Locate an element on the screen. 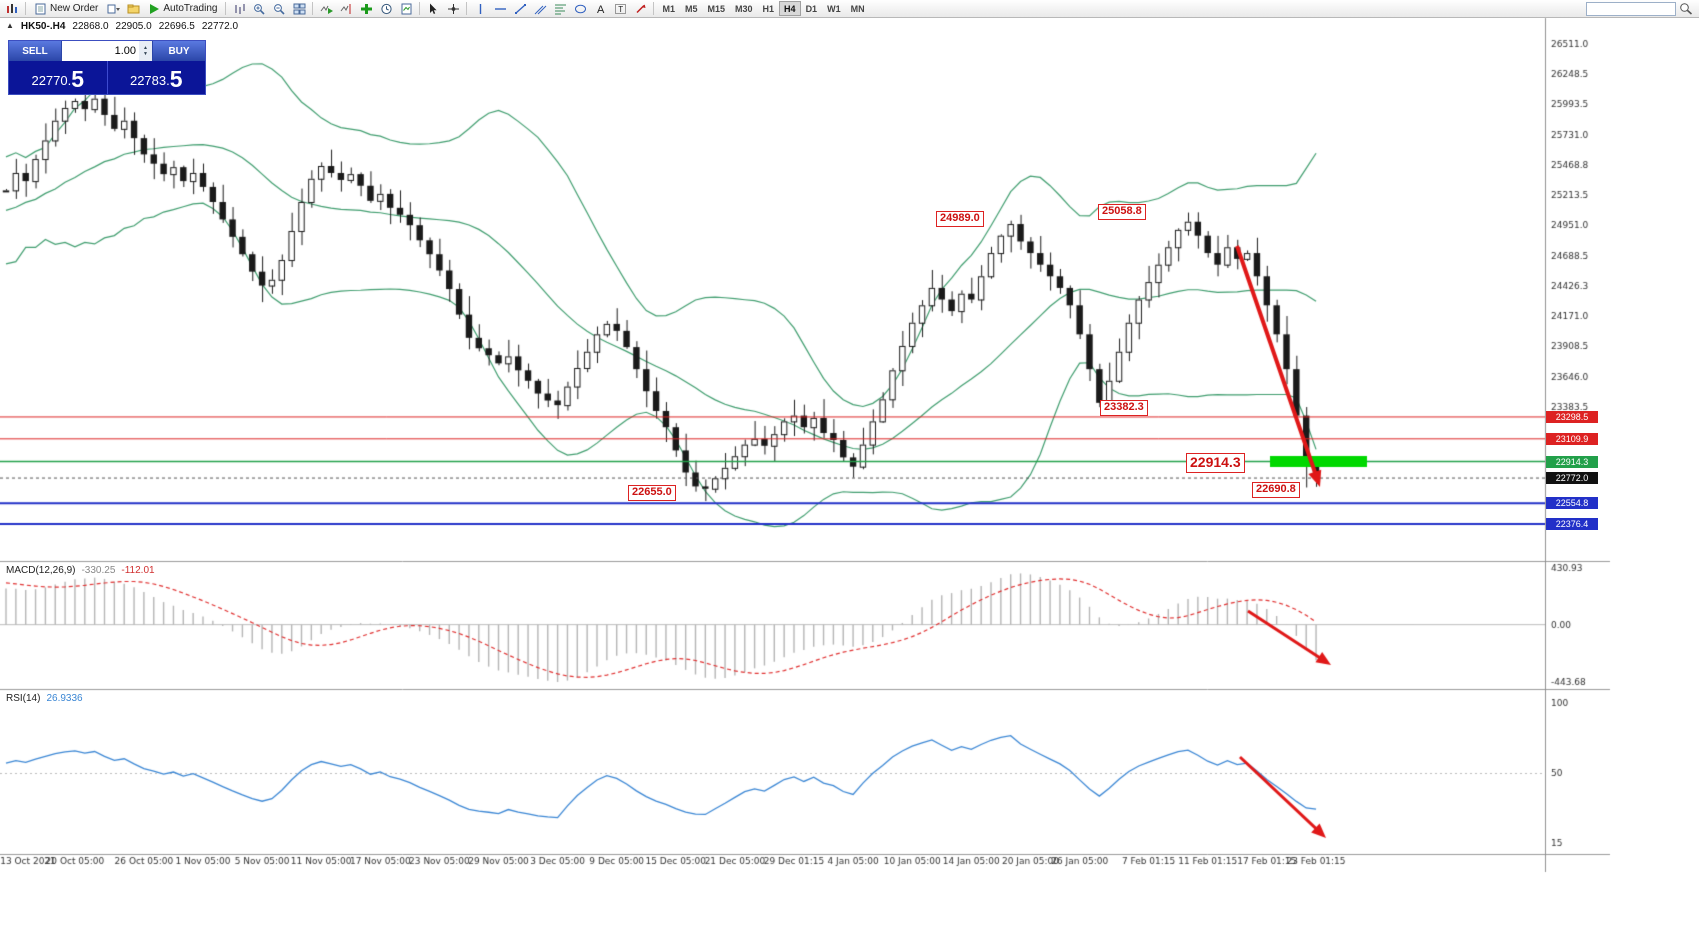 Image resolution: width=1699 pixels, height=938 pixels. macd-label: MACD(12,26,9) -330.25 -112.01 is located at coordinates (80, 570).